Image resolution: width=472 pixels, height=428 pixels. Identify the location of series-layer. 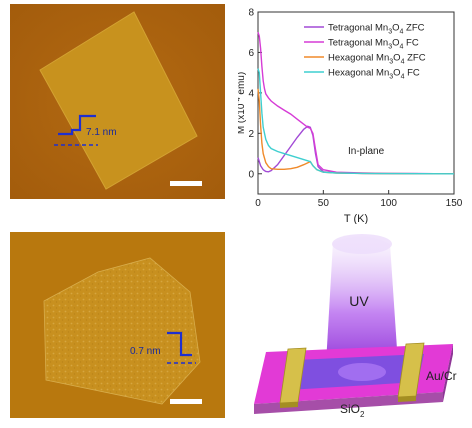
(356, 103).